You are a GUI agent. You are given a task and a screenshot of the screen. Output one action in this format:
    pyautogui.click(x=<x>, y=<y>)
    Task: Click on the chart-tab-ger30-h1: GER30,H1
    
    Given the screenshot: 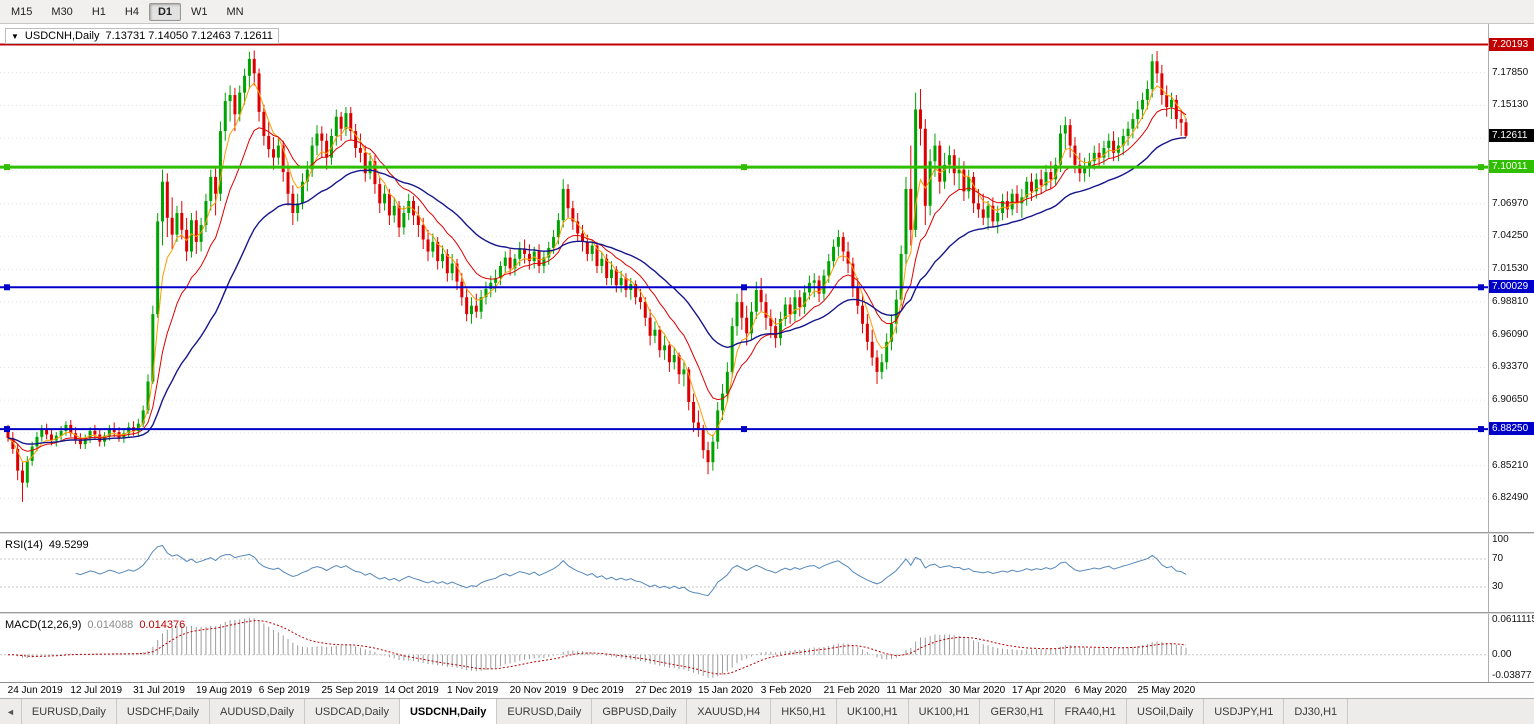 What is the action you would take?
    pyautogui.click(x=1017, y=711)
    